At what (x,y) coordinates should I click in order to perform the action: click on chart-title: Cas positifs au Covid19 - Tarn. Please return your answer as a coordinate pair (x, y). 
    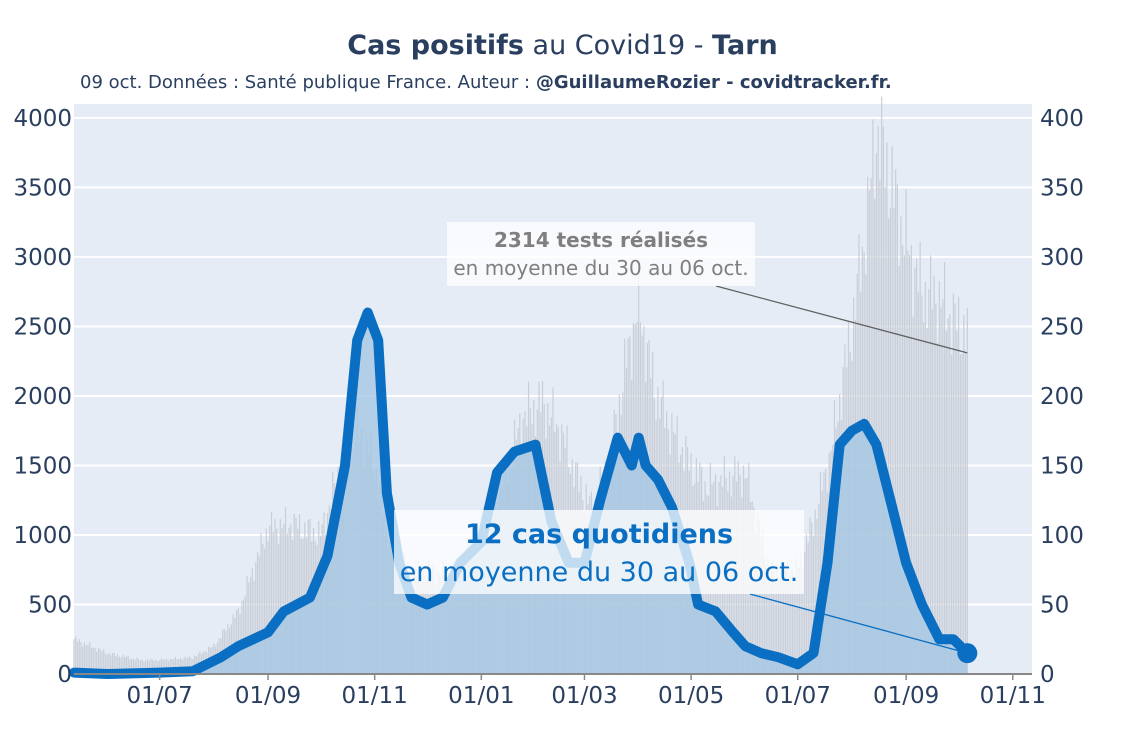
    Looking at the image, I should click on (562, 45).